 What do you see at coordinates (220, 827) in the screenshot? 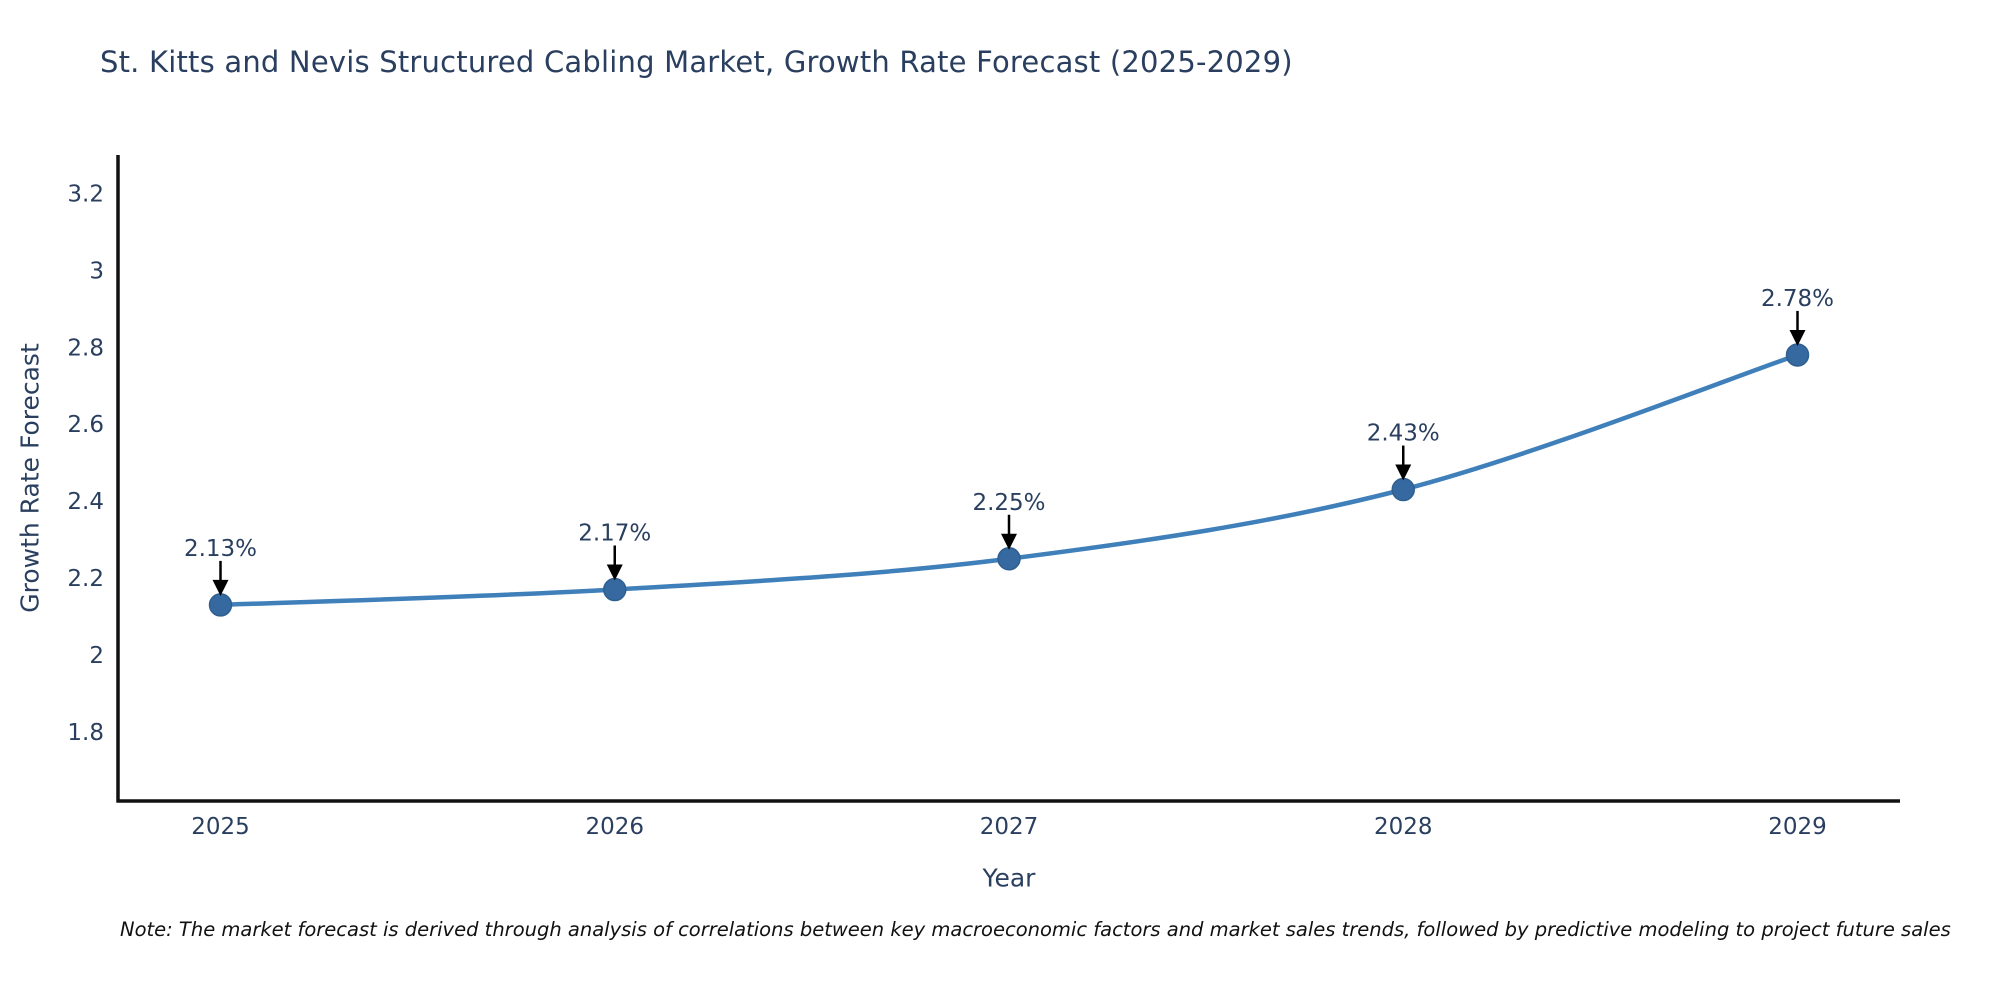
I see `x-tick-label: 2025` at bounding box center [220, 827].